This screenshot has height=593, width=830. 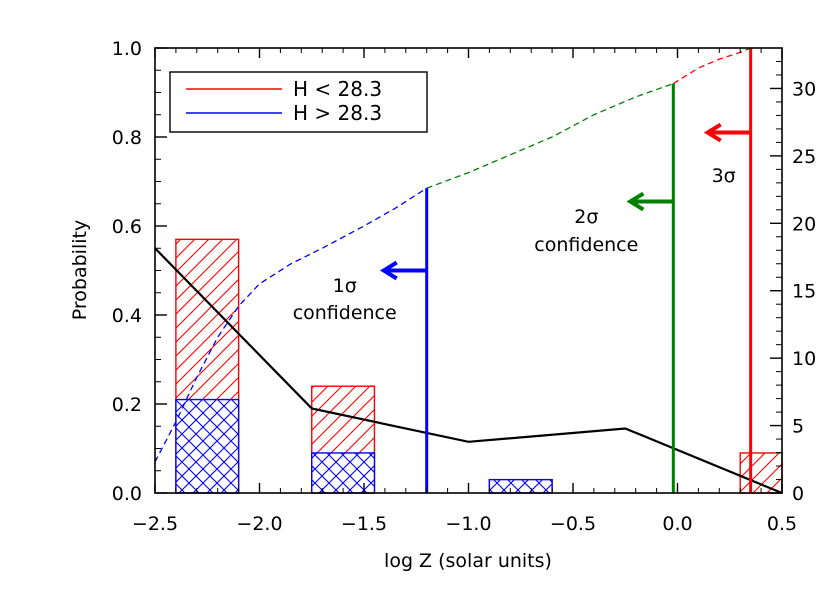 I want to click on x-tick-label: −2.5, so click(x=155, y=524).